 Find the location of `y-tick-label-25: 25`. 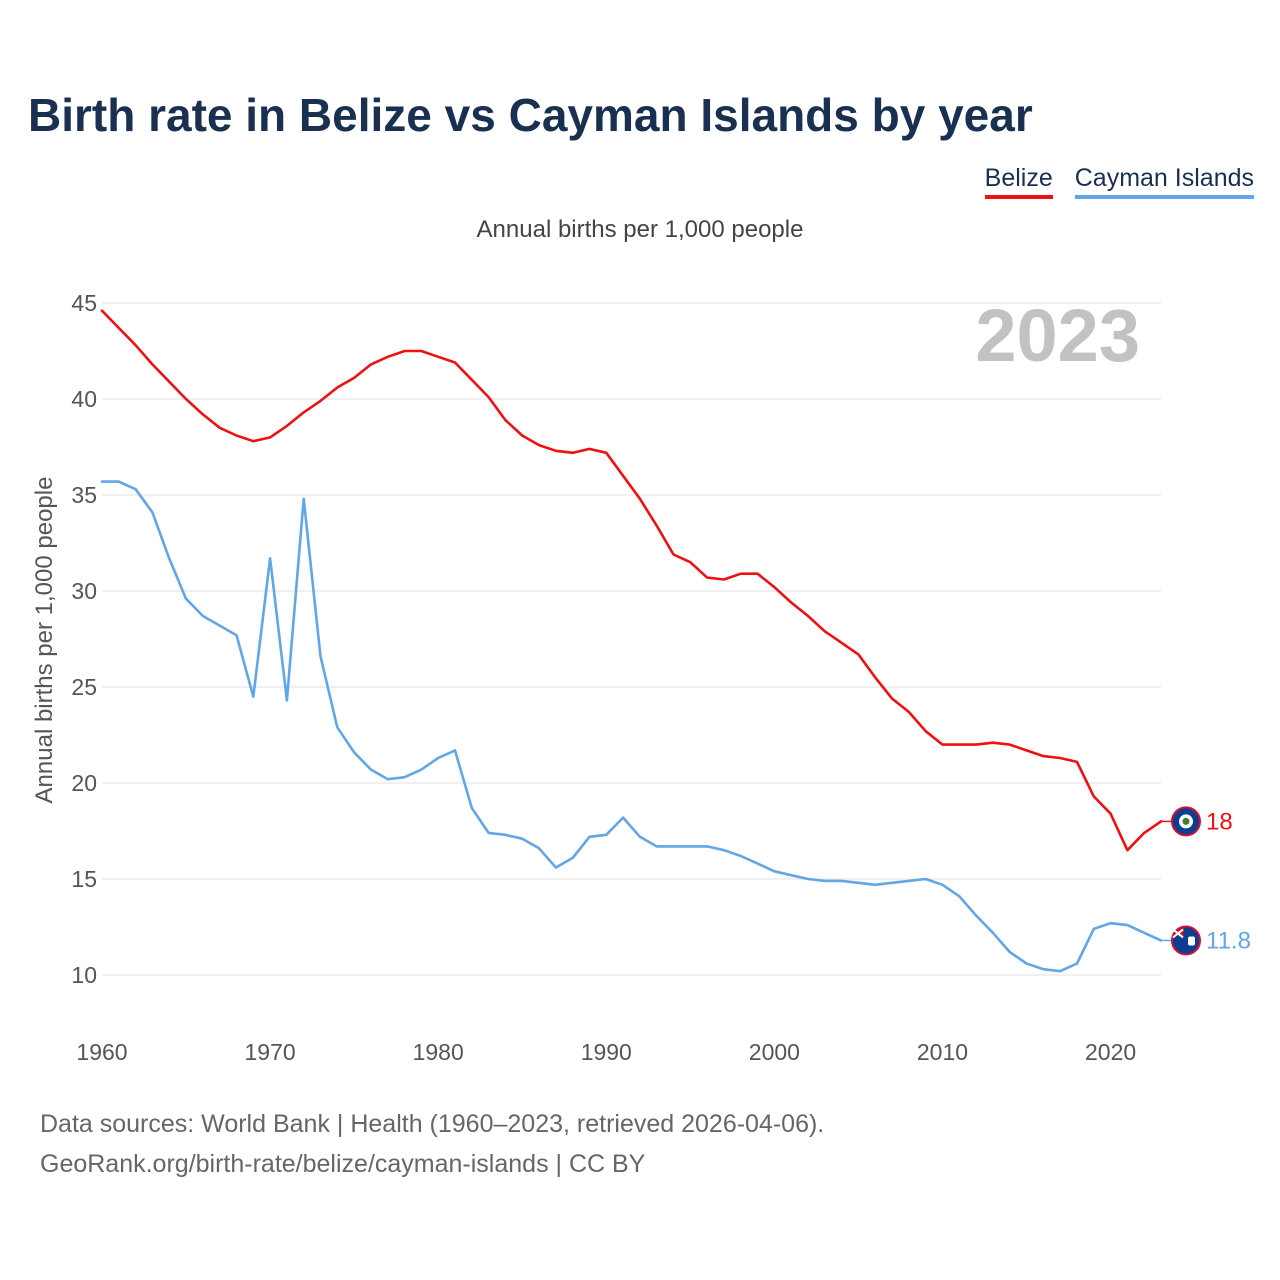

y-tick-label-25: 25 is located at coordinates (84, 687).